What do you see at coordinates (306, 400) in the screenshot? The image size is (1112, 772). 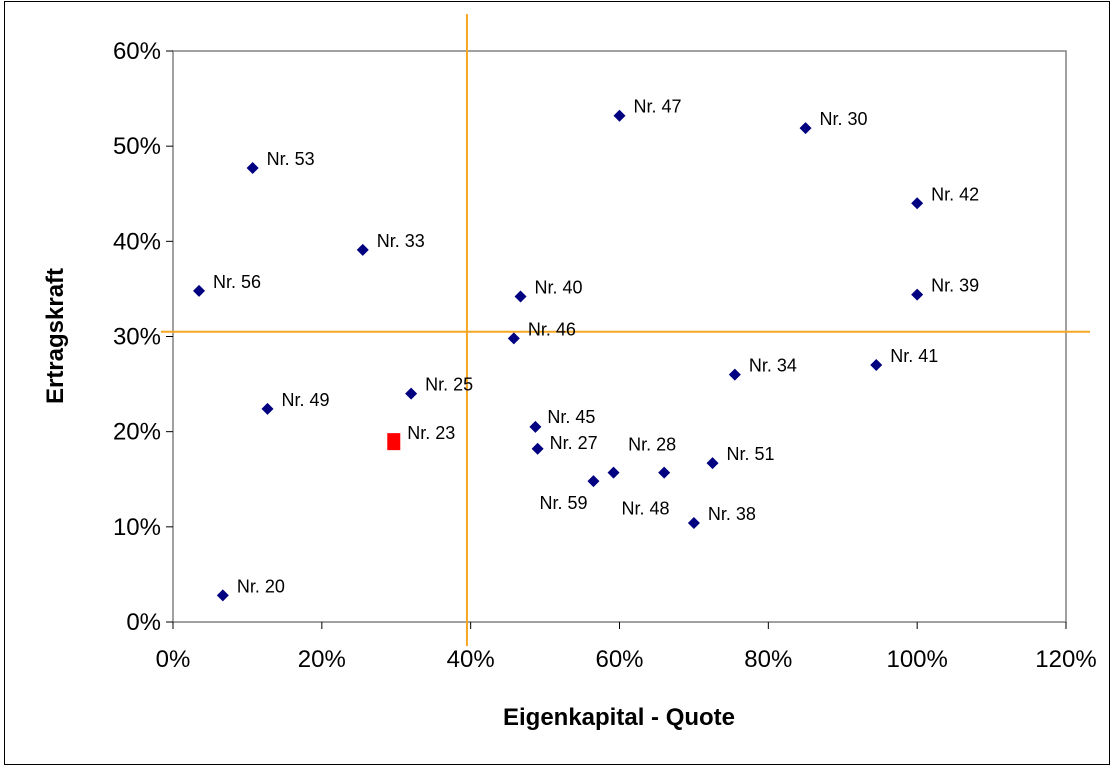 I see `data-label: Nr. 49` at bounding box center [306, 400].